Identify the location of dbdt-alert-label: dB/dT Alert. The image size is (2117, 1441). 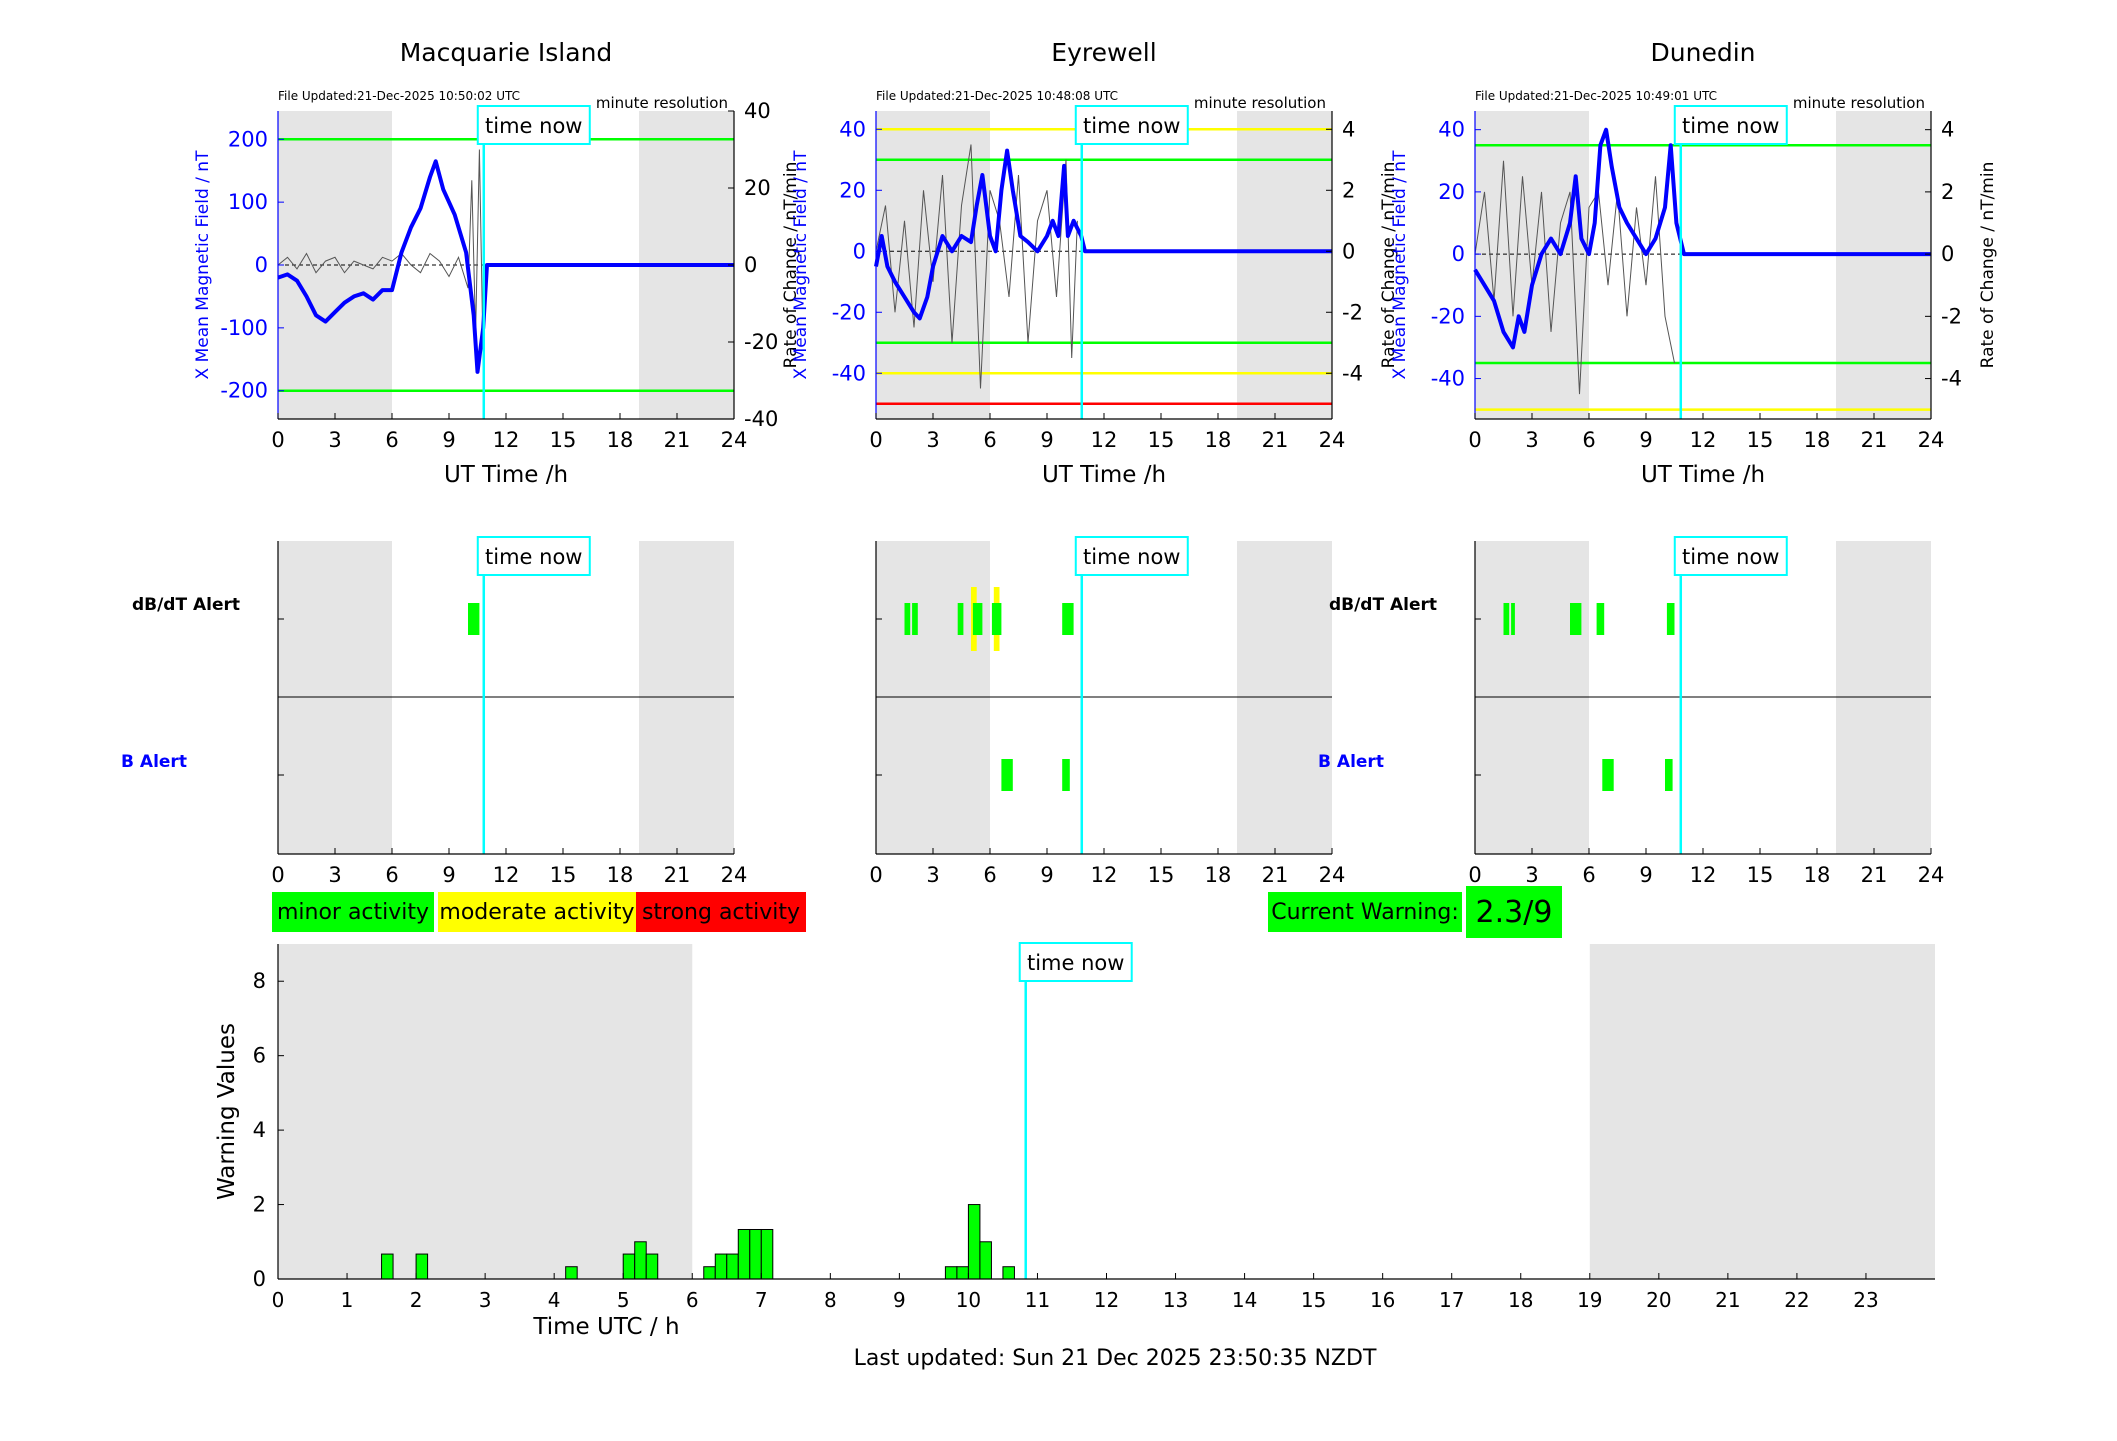
(1383, 605).